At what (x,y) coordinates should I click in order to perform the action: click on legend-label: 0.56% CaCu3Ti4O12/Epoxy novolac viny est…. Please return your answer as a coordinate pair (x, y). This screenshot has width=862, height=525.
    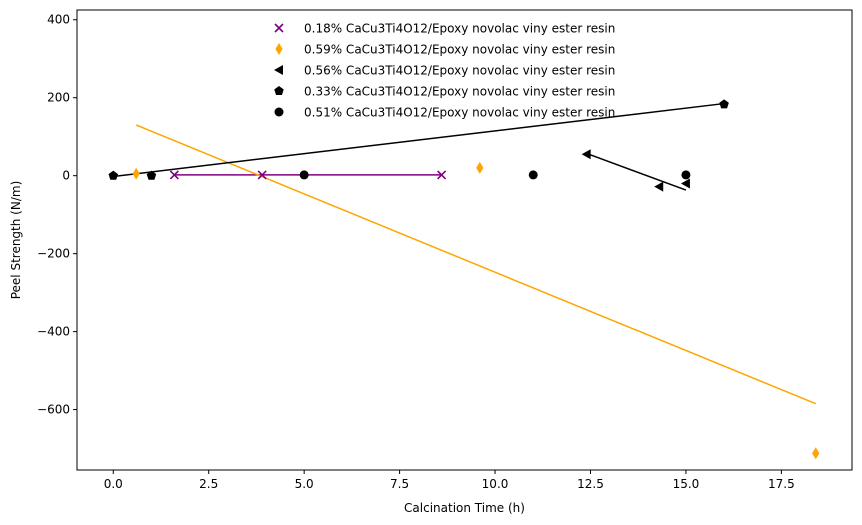
    Looking at the image, I should click on (459, 71).